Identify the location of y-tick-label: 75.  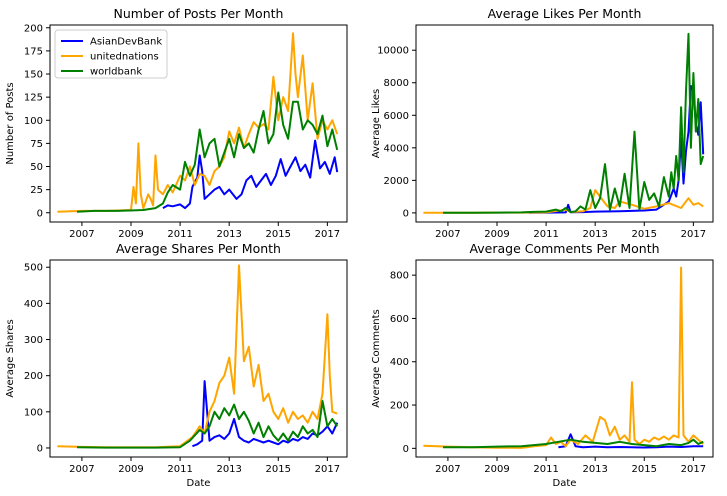
(36, 144).